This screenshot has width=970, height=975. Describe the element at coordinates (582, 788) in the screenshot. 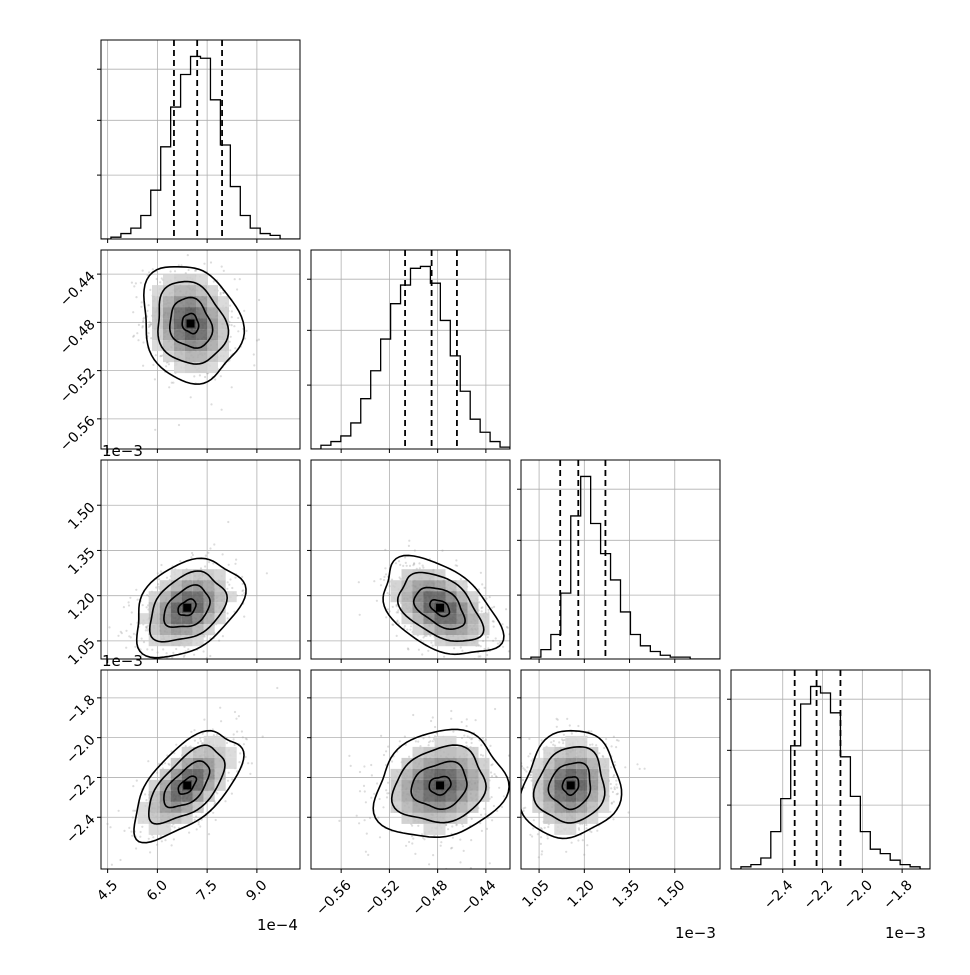

I see `density-layer` at that location.